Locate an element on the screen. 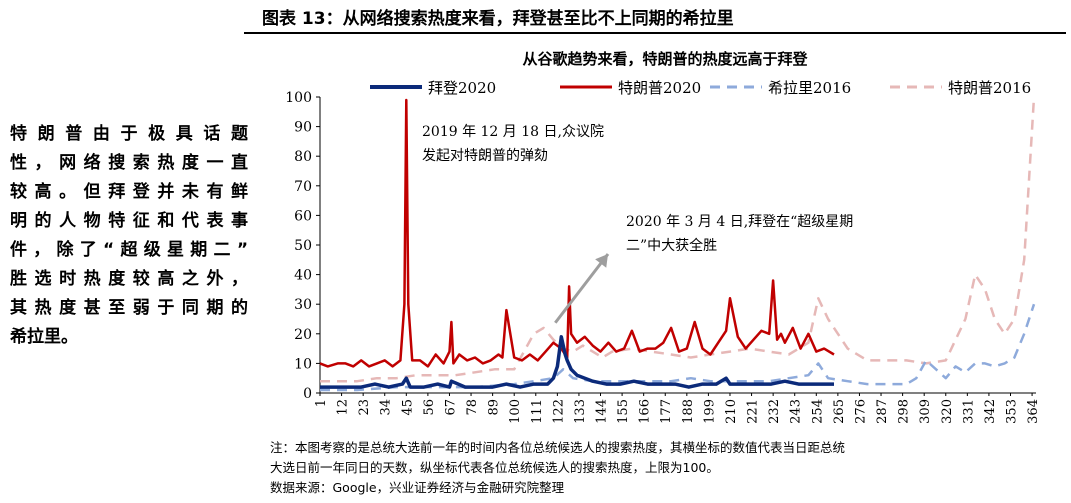  chart-title: 从谷歌趋势来看，特朗普的热度远高于拜登 is located at coordinates (665, 59).